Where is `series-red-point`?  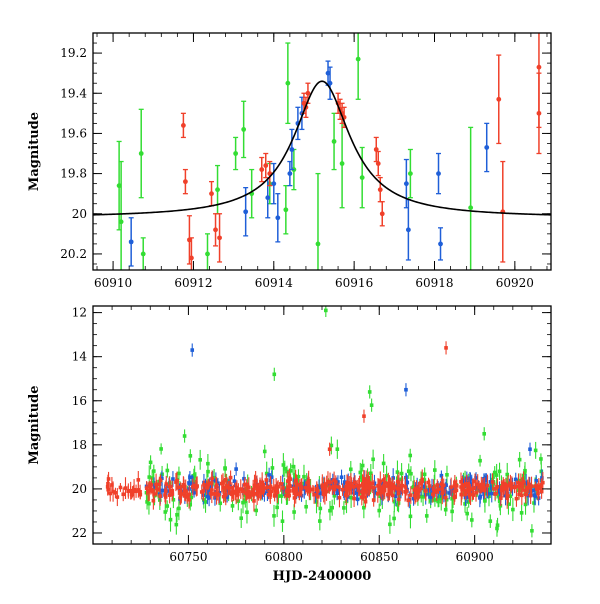 series-red-point is located at coordinates (503, 211).